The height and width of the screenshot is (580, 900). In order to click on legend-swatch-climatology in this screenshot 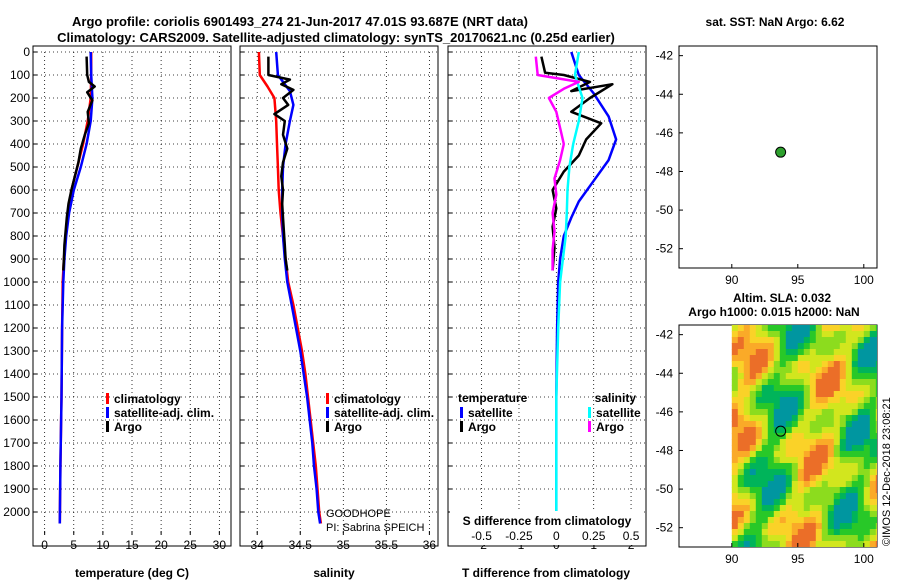, I will do `click(107, 398)`.